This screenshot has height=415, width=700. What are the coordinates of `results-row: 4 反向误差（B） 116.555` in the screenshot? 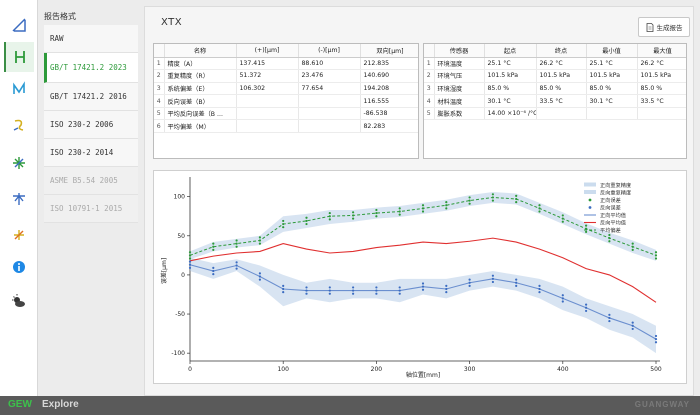 It's located at (286, 101).